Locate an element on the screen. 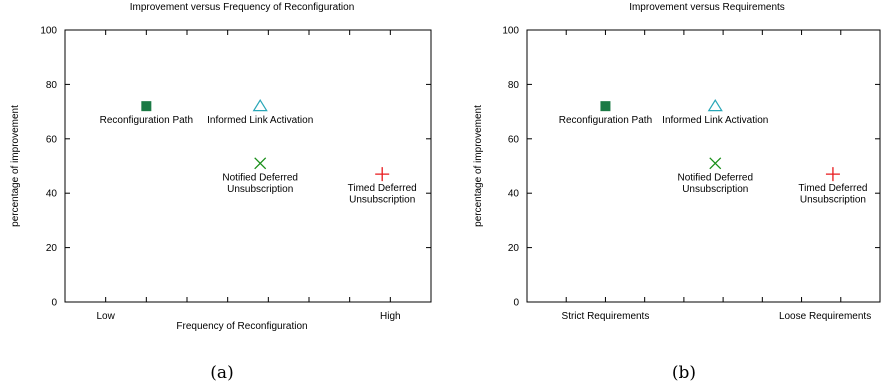 The height and width of the screenshot is (389, 884). chart-a-point-timed-deferred-unsubscription is located at coordinates (382, 174).